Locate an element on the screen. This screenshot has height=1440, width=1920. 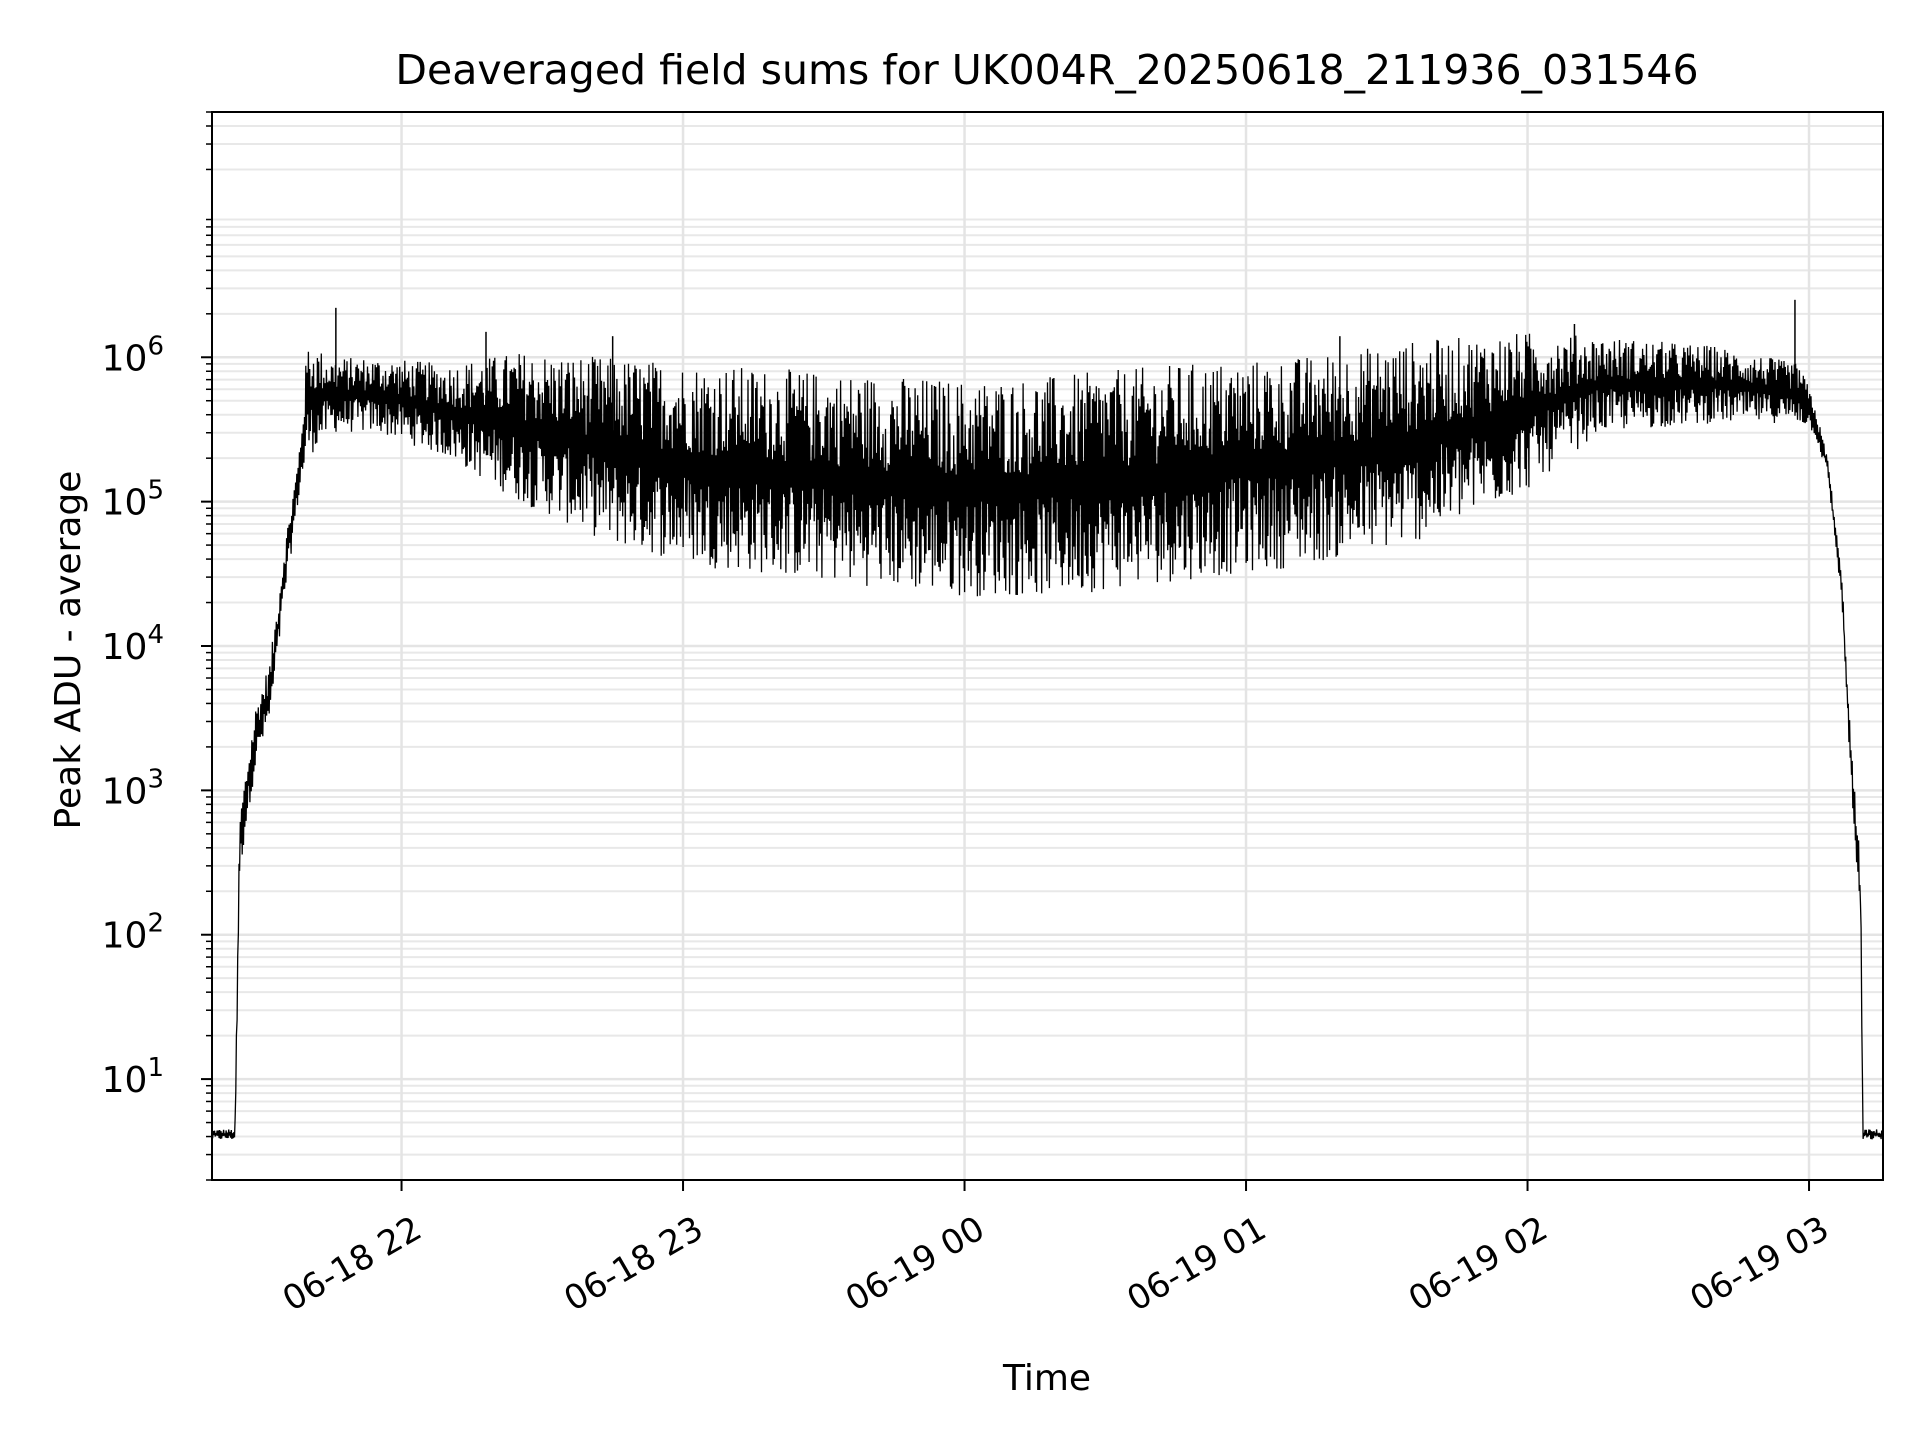
y-tick-label: 10⁵ is located at coordinates (133, 500).